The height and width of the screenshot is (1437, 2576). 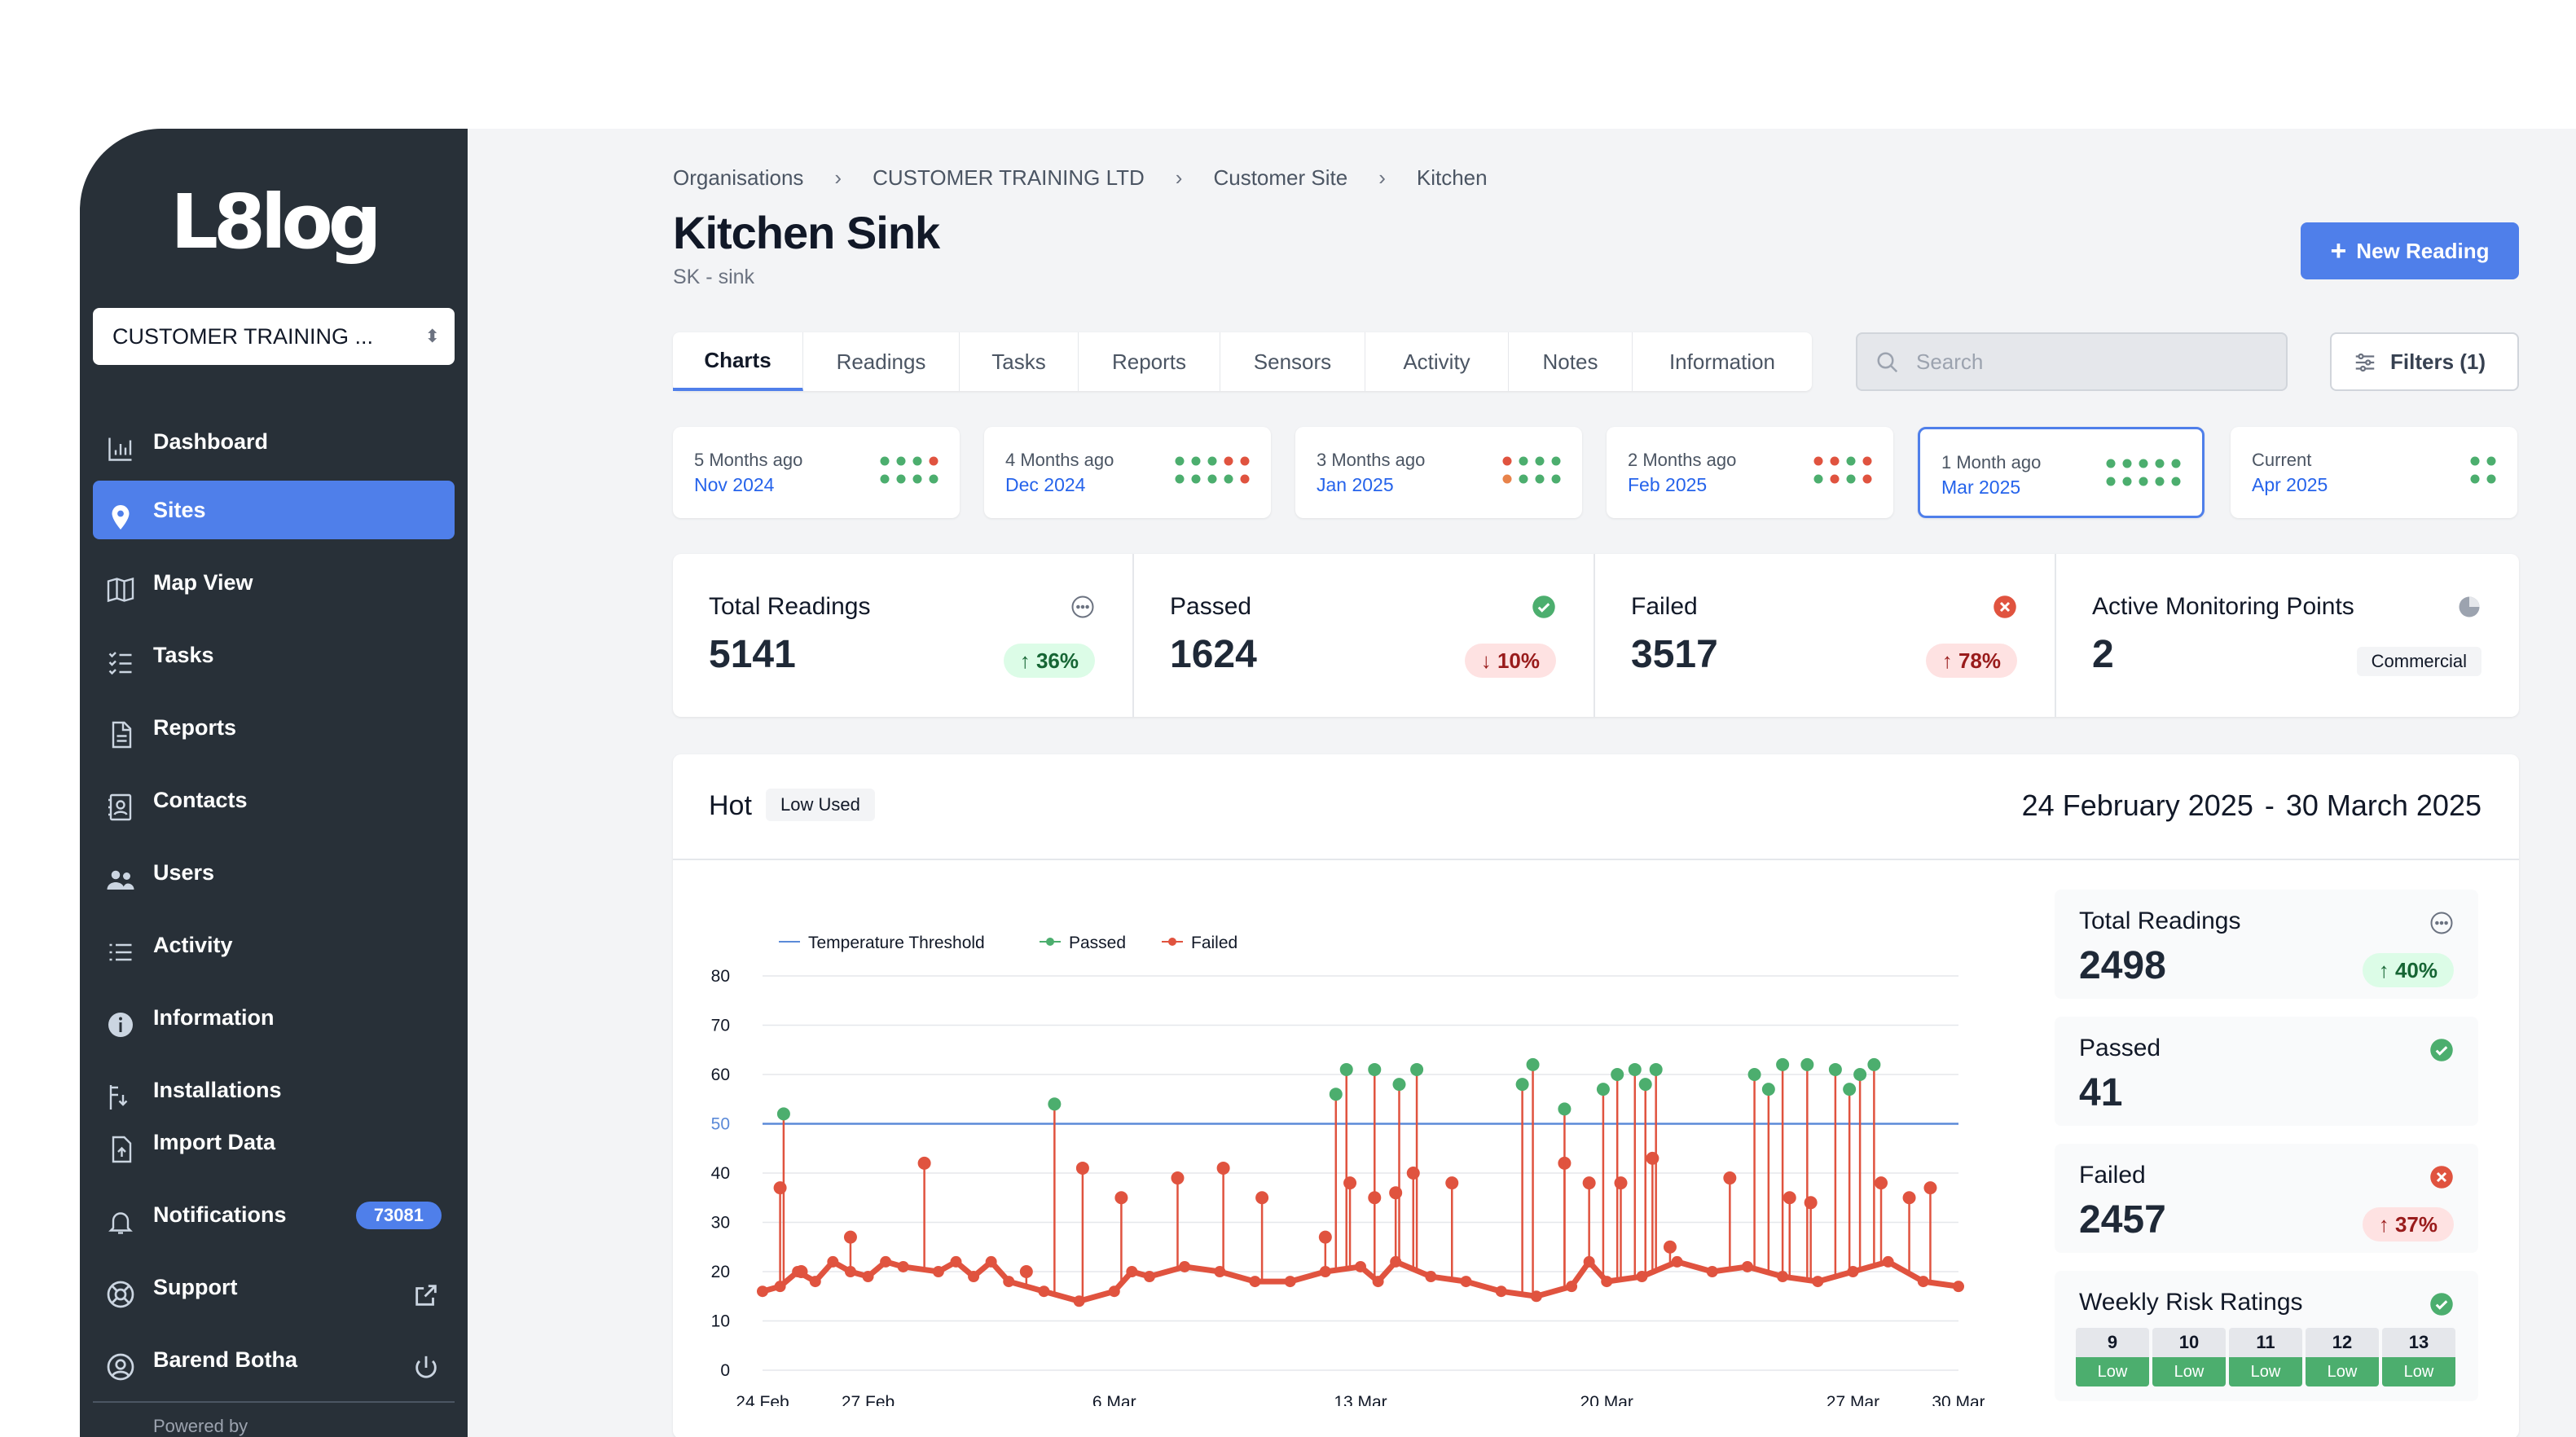 I want to click on breadcrumb-location: Kitchen, so click(x=1452, y=177).